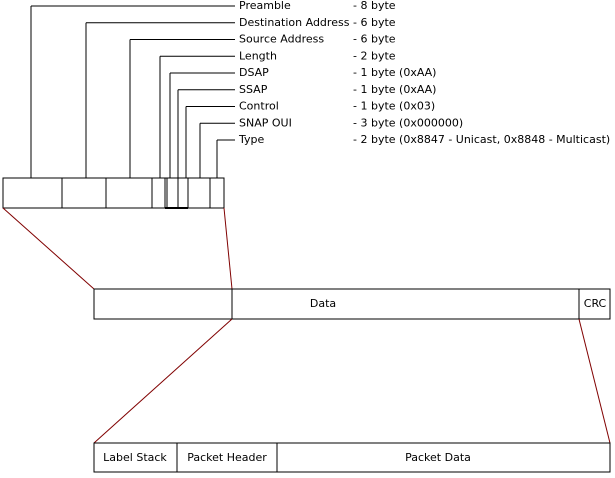  I want to click on frame-data: Data, so click(323, 303).